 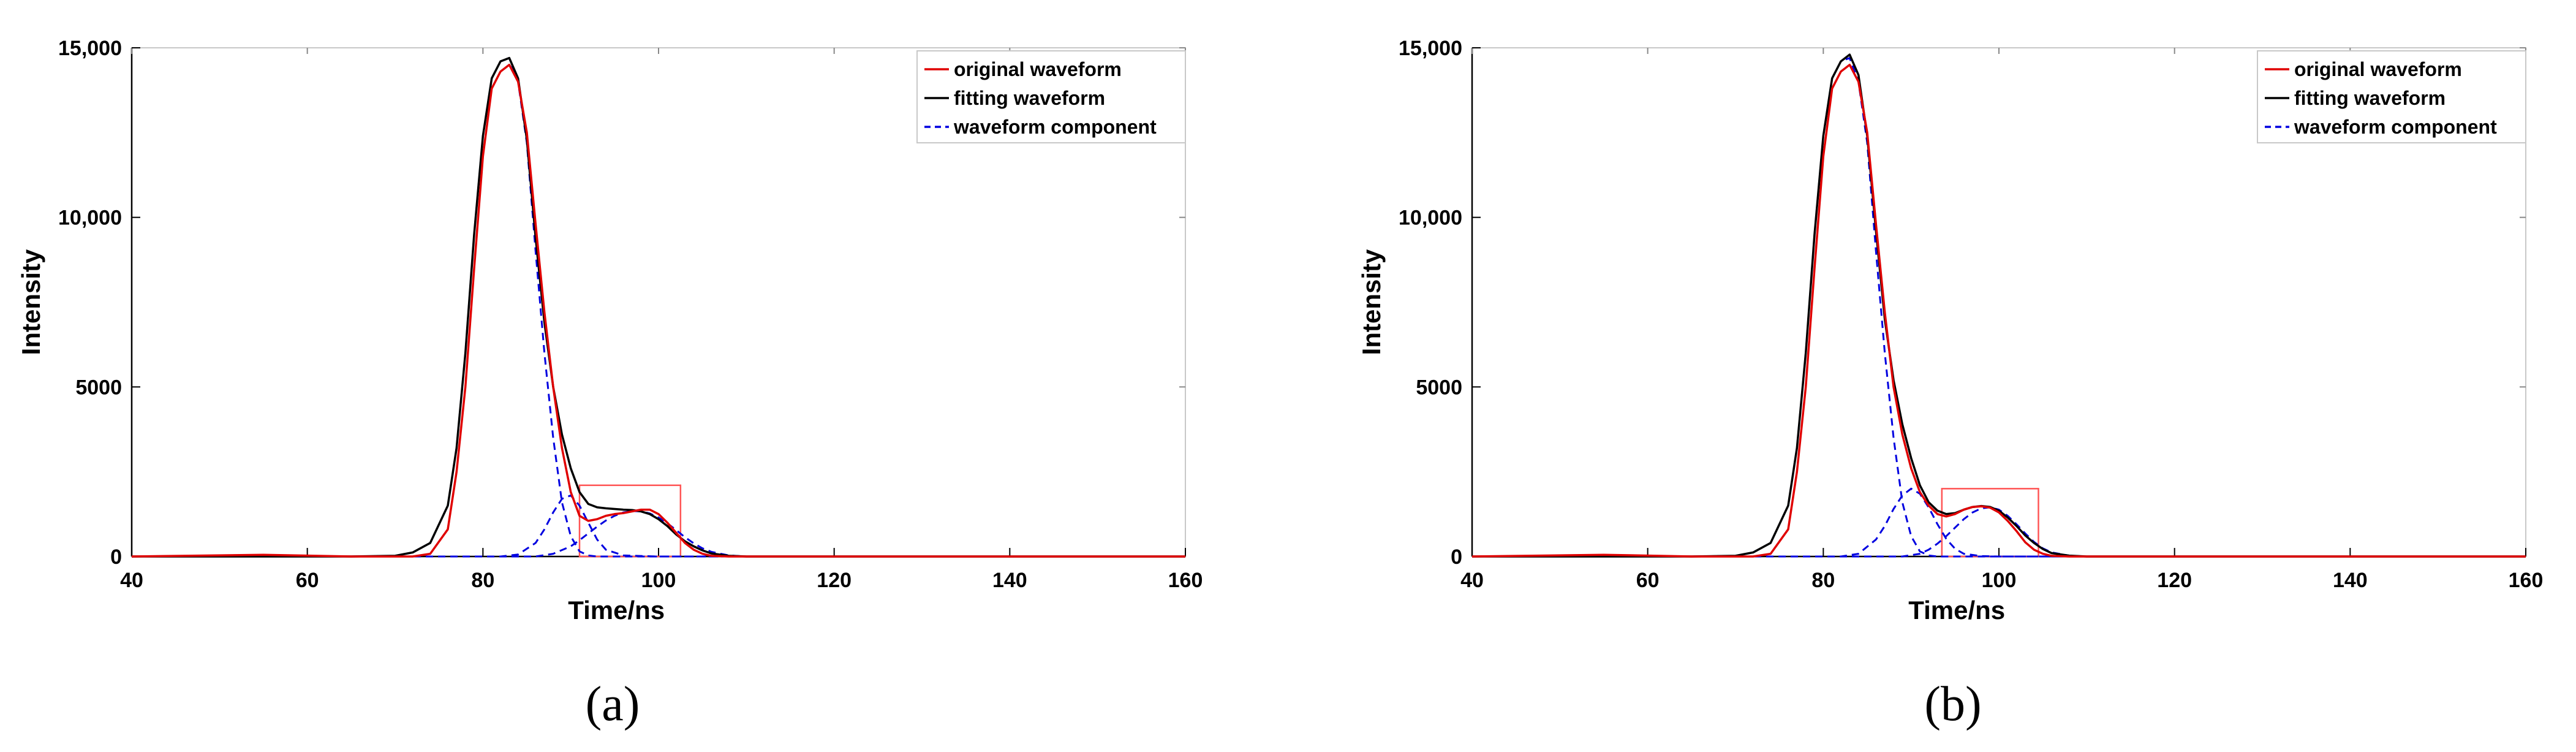 I want to click on panel-caption: (b), so click(x=1952, y=704).